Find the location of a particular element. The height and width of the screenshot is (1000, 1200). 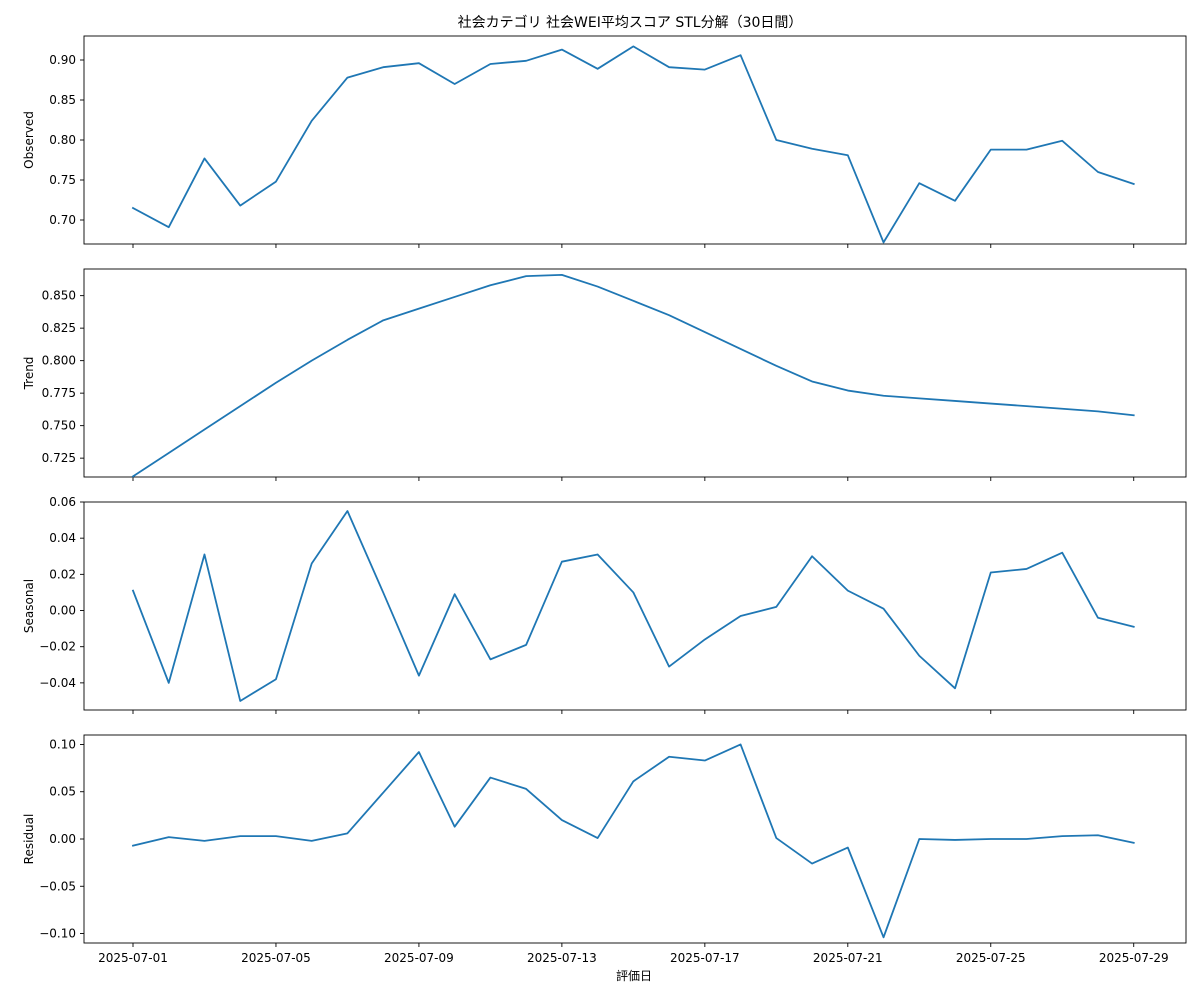

y-tick-label: 0.05 is located at coordinates (62, 792).